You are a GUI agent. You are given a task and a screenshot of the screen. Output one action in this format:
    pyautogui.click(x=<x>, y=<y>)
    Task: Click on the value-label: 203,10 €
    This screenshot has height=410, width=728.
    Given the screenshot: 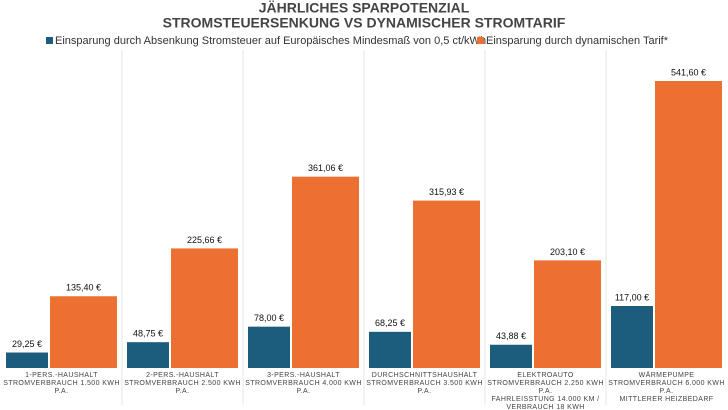 What is the action you would take?
    pyautogui.click(x=567, y=252)
    